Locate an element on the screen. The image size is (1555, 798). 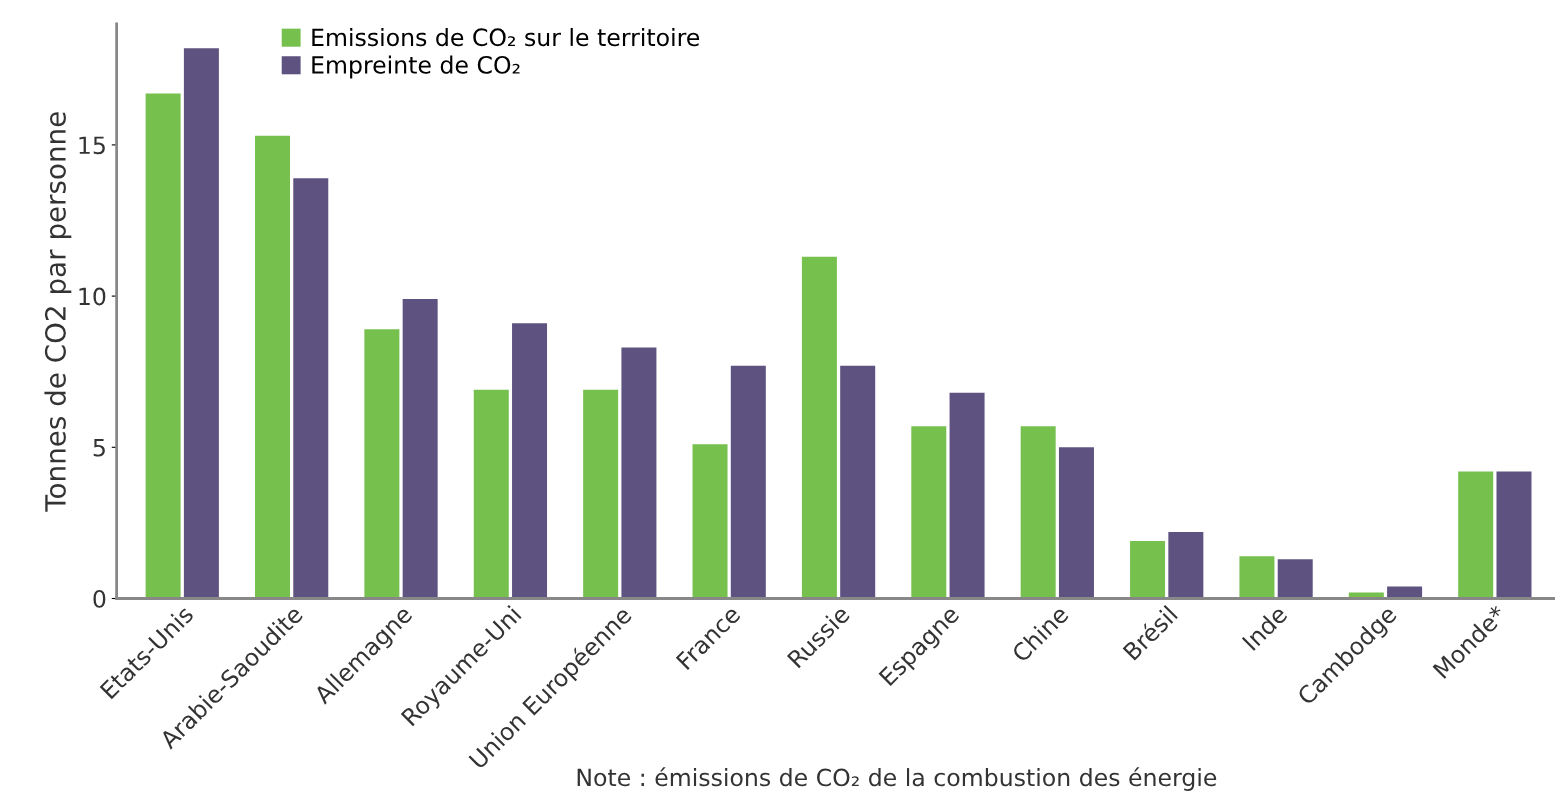
y-tick-label: 15 is located at coordinates (92, 145).